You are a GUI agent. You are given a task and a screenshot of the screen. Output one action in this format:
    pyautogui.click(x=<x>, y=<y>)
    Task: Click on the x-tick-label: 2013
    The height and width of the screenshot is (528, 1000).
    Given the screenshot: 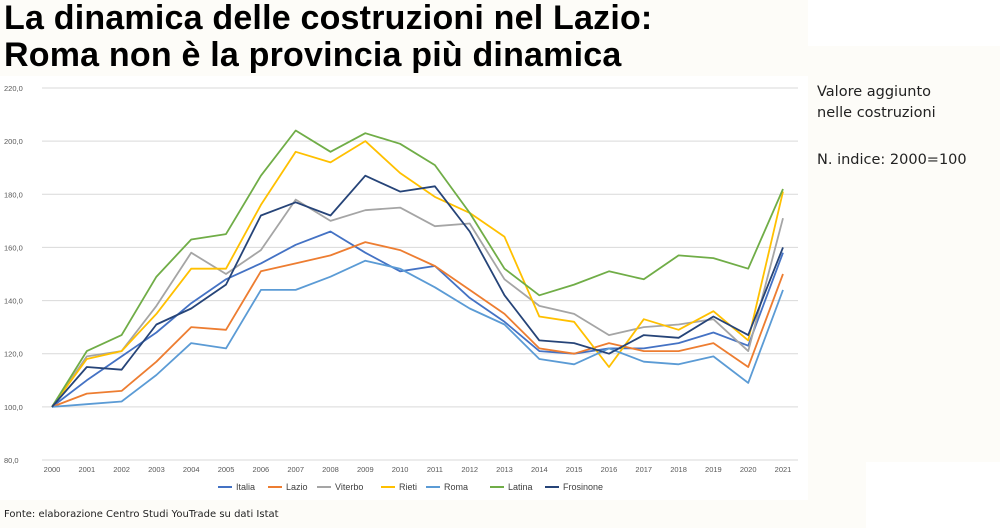 What is the action you would take?
    pyautogui.click(x=504, y=469)
    